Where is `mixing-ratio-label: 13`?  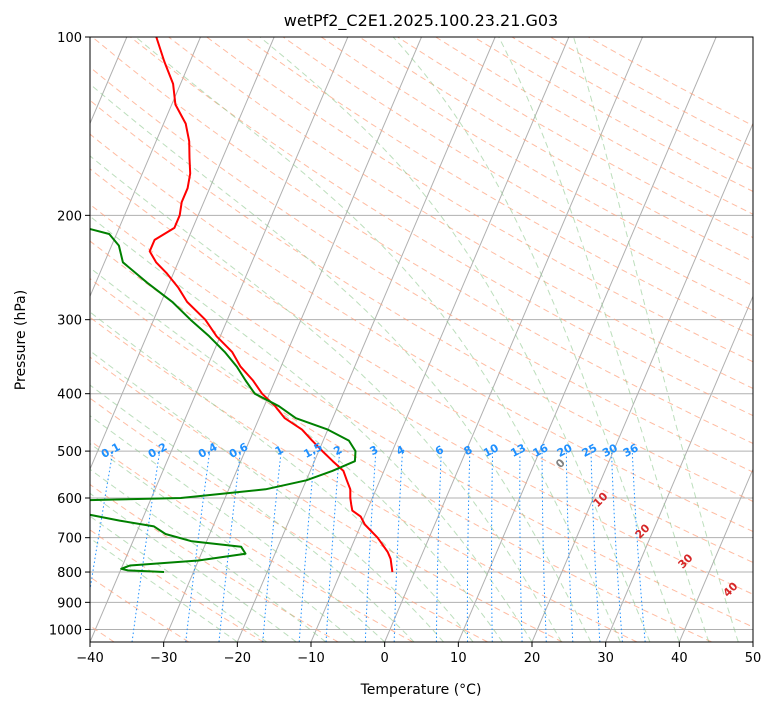
mixing-ratio-label: 13 is located at coordinates (518, 450).